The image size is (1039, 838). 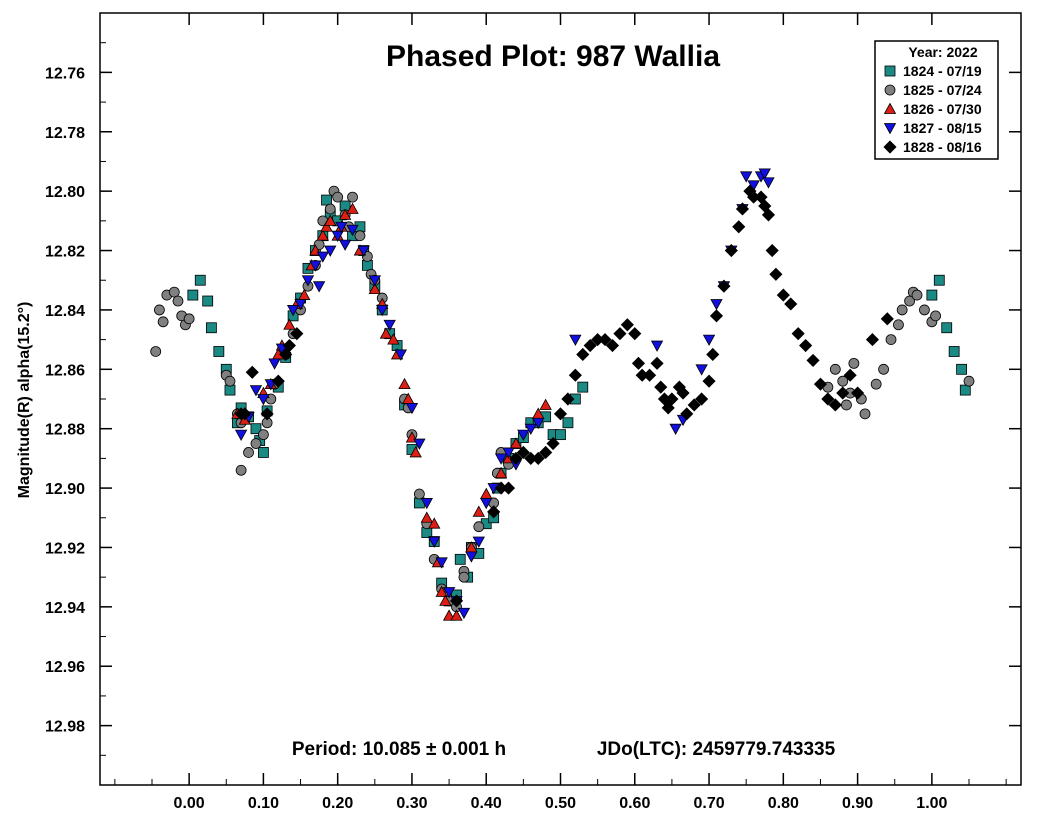 I want to click on x-tick-label: 0.00, so click(x=189, y=803).